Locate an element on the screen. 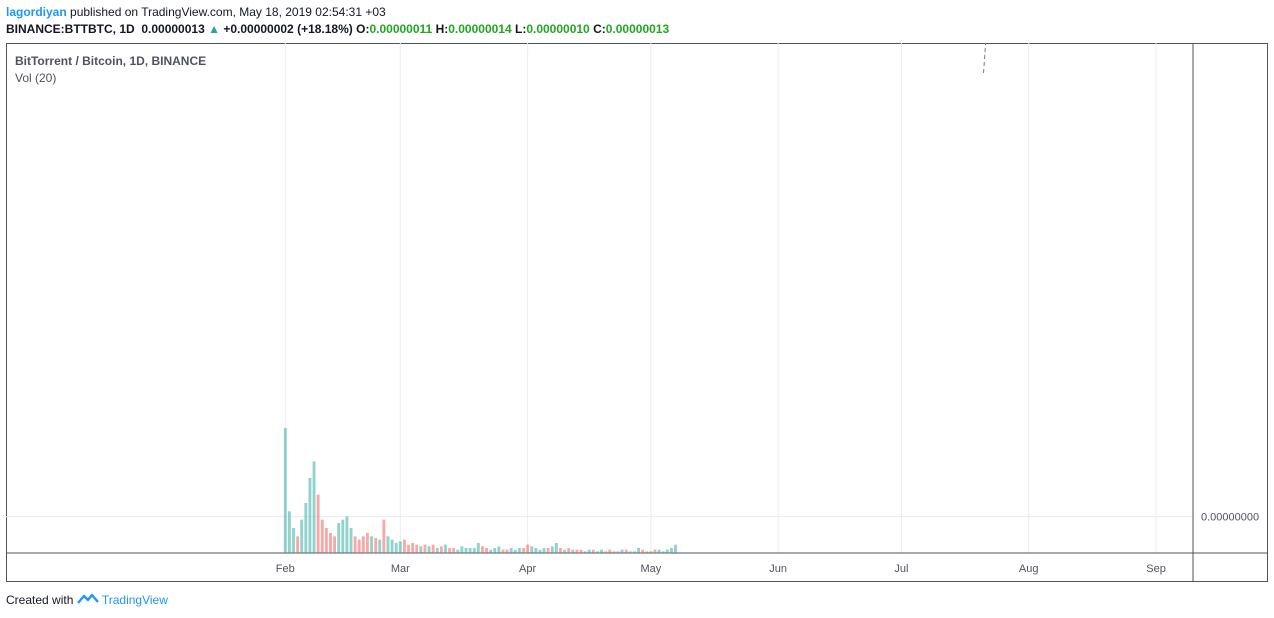 This screenshot has height=618, width=1274. tradingview-brand: TradingView is located at coordinates (134, 600).